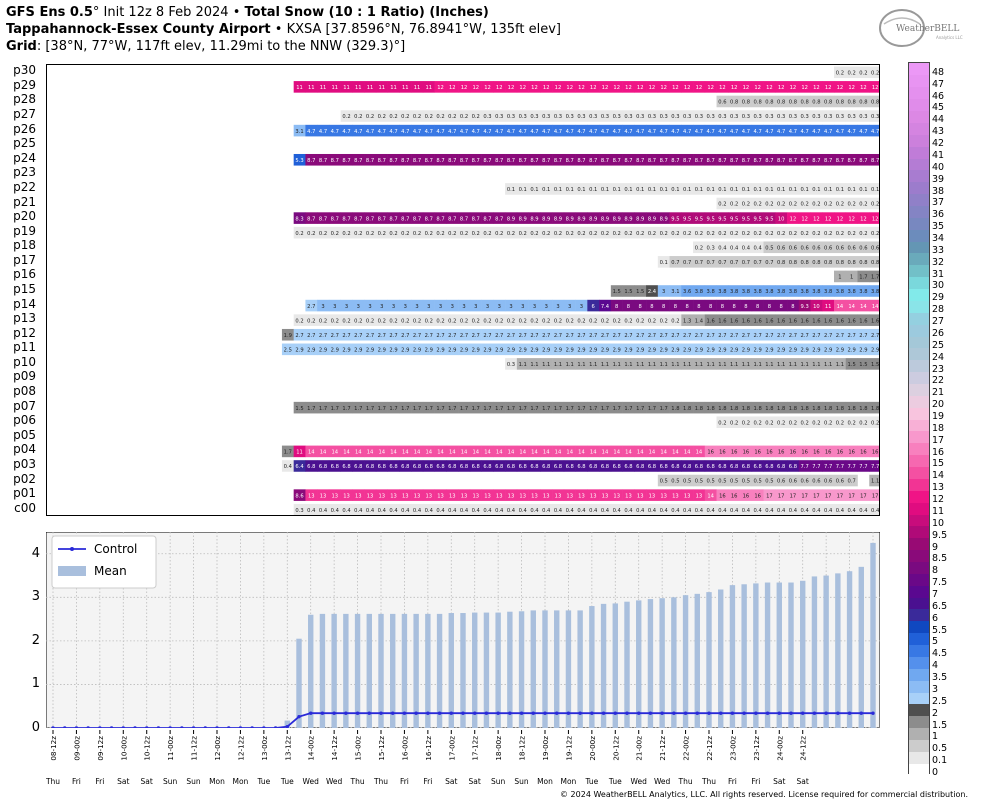 Image resolution: width=984 pixels, height=808 pixels. I want to click on ensemble-cell-label: 4.7, so click(722, 132).